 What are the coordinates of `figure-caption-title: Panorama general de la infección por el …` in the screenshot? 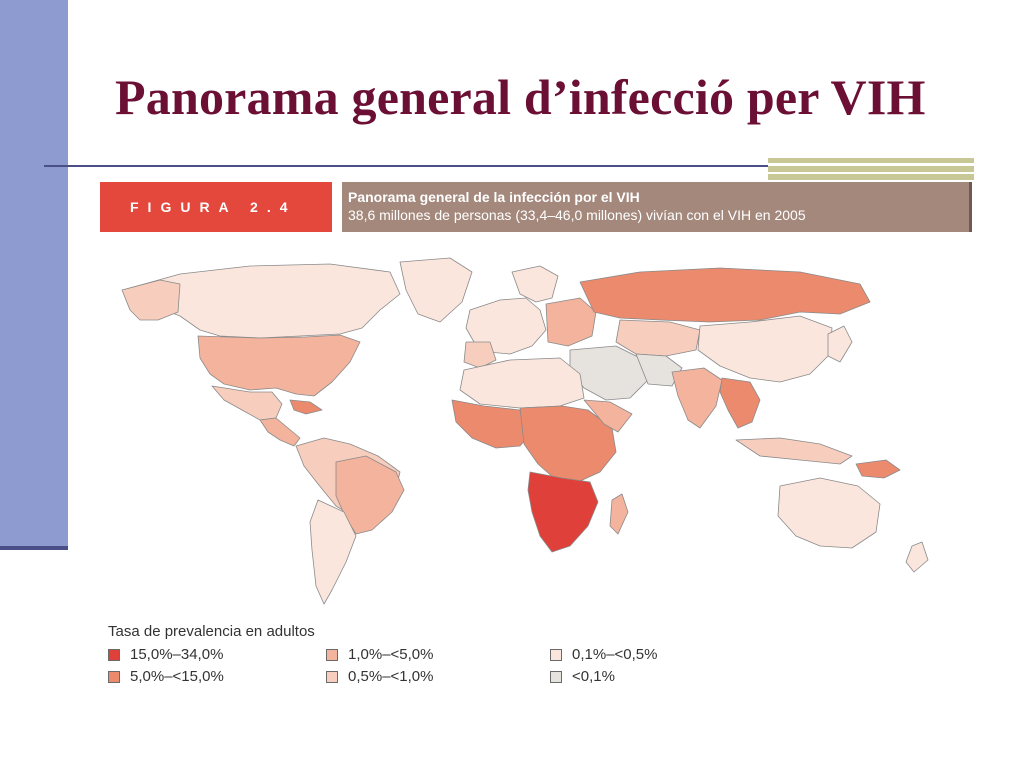 It's located at (494, 197).